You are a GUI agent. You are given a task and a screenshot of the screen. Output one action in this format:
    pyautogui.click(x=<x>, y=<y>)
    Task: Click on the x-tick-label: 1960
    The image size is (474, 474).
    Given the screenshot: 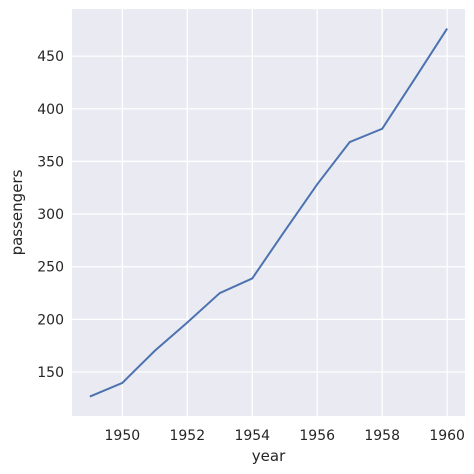 What is the action you would take?
    pyautogui.click(x=447, y=436)
    